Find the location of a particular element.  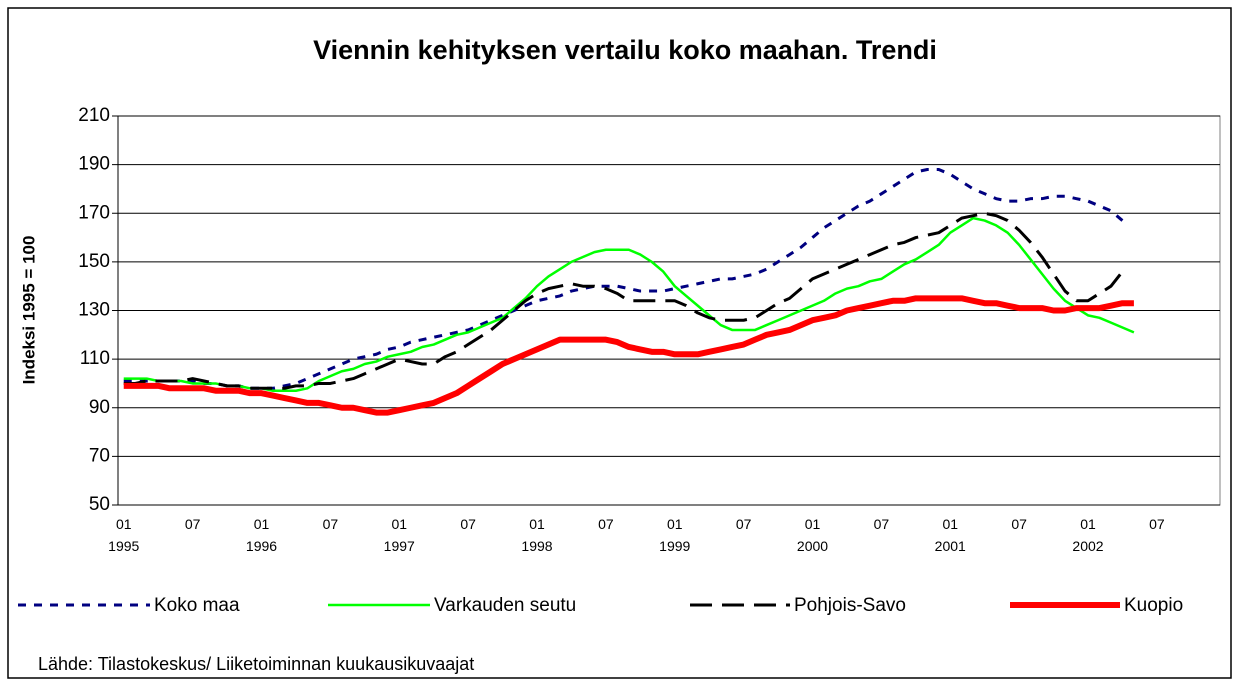

legend-label: Kuopio is located at coordinates (1153, 605).